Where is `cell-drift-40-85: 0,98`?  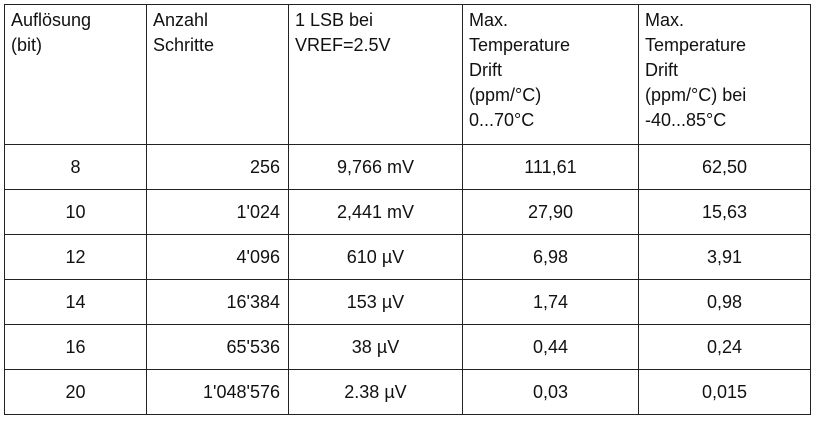 cell-drift-40-85: 0,98 is located at coordinates (724, 302).